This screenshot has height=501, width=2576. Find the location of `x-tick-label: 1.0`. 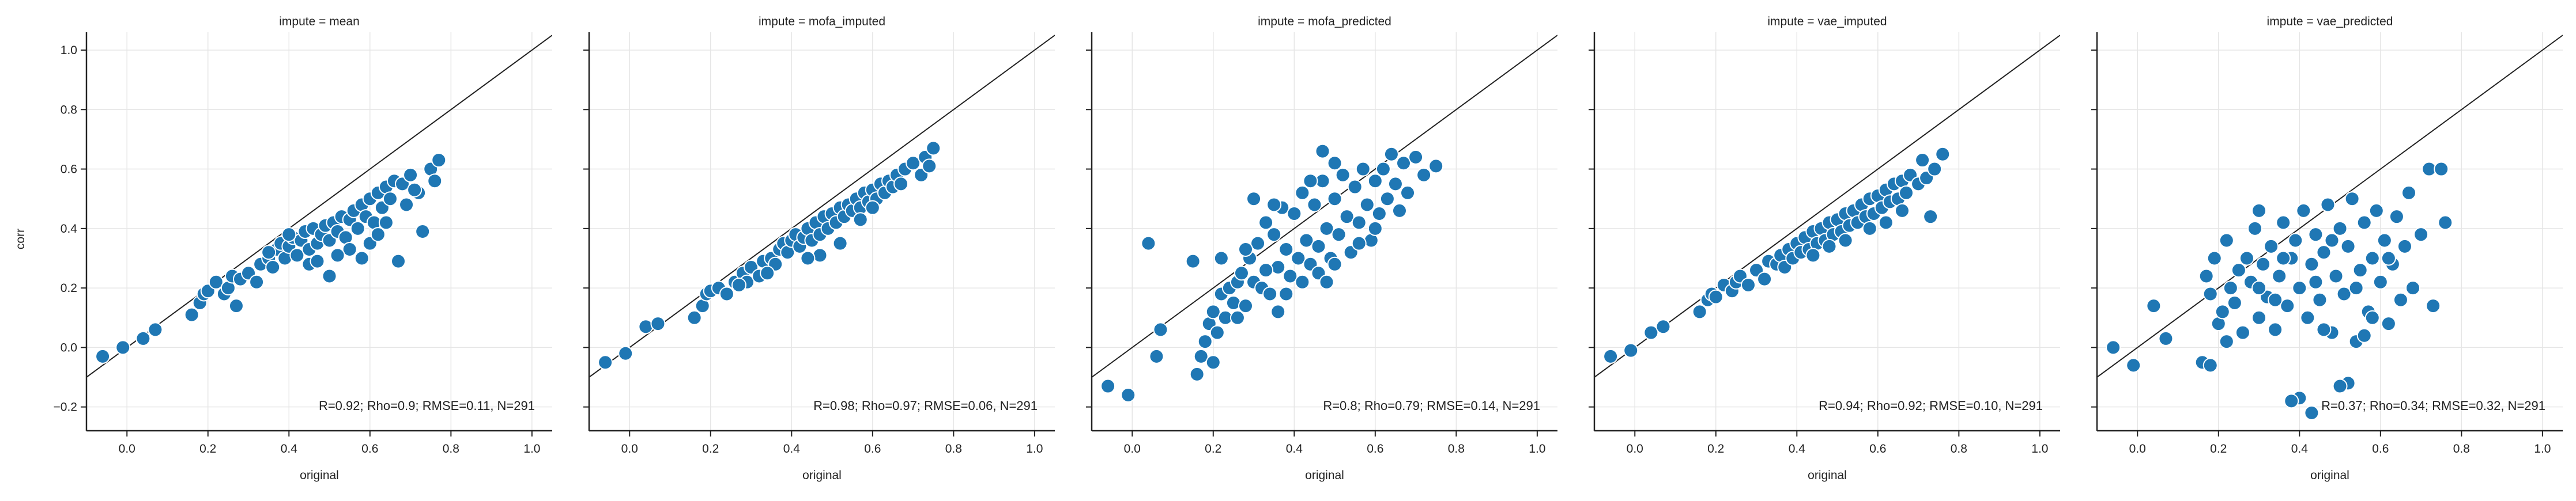

x-tick-label: 1.0 is located at coordinates (531, 449).